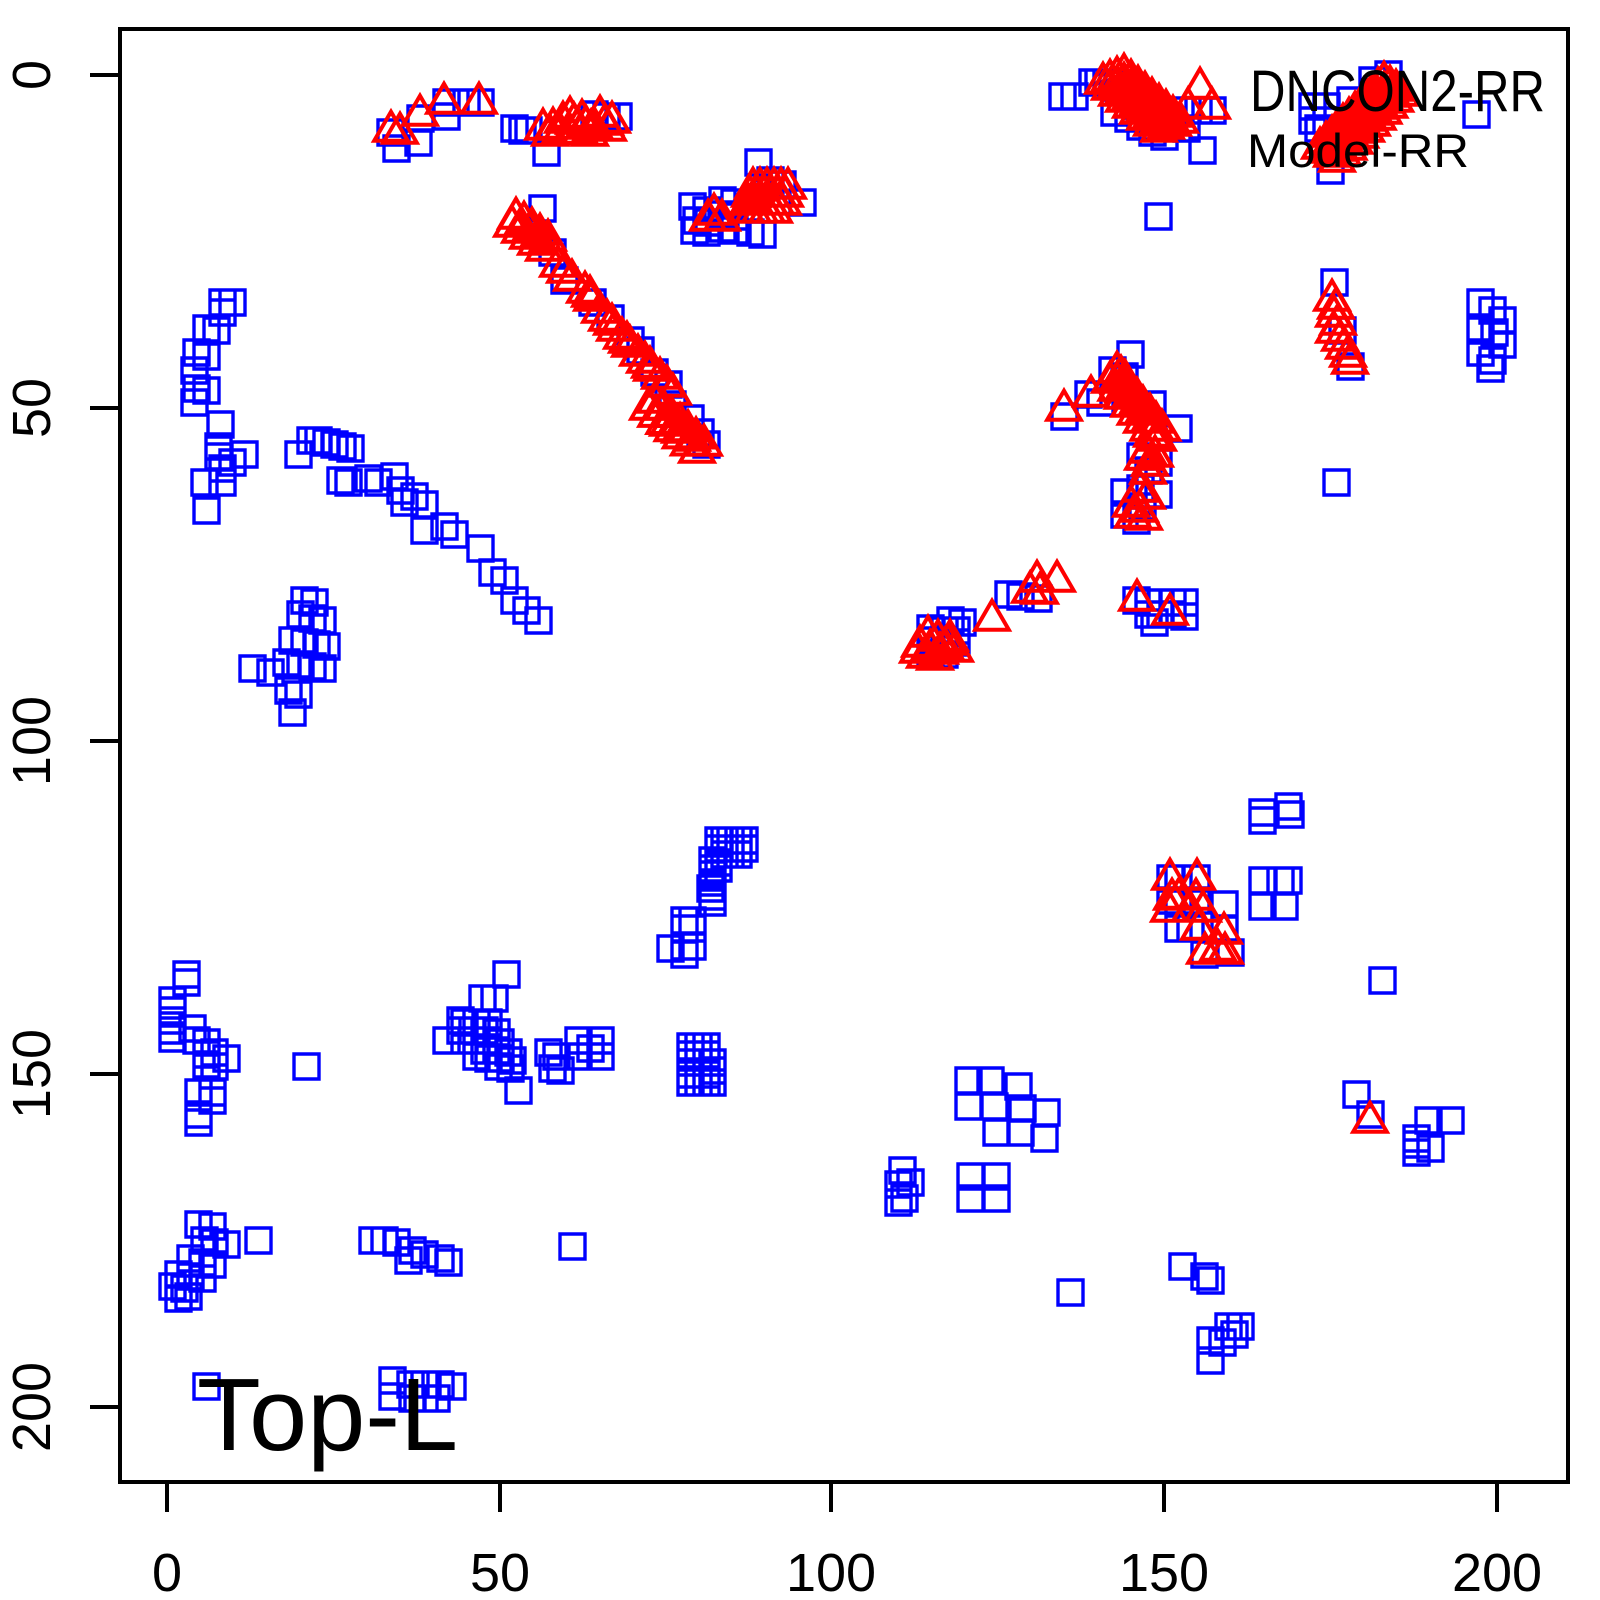  Describe the element at coordinates (1358, 150) in the screenshot. I see `svg-text: Model-RR` at that location.